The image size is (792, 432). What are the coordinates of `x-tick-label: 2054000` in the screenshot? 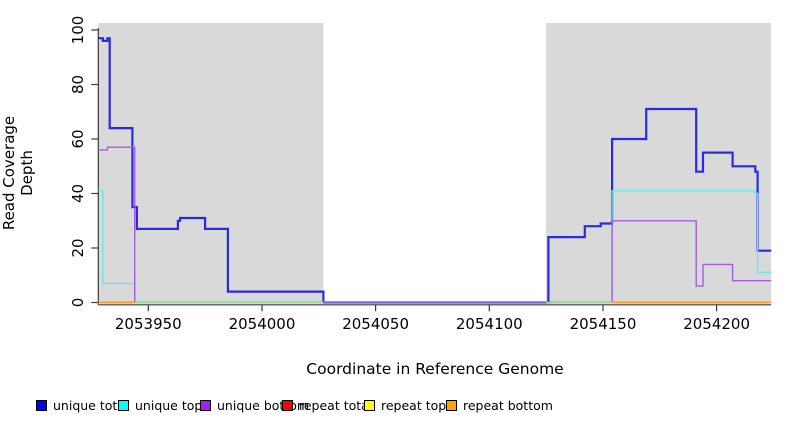 It's located at (262, 324).